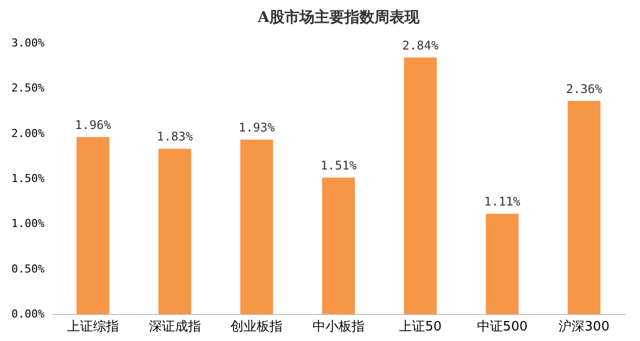  Describe the element at coordinates (174, 327) in the screenshot. I see `x-tick-label: 深证成指` at that location.